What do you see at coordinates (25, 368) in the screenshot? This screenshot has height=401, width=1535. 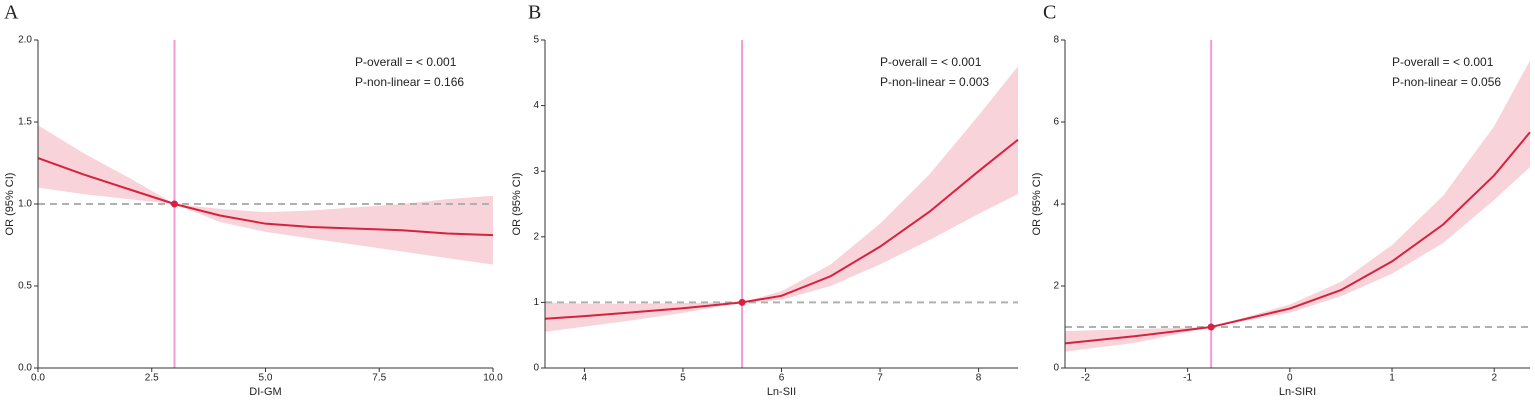 I see `y-tick-label: 0.0` at bounding box center [25, 368].